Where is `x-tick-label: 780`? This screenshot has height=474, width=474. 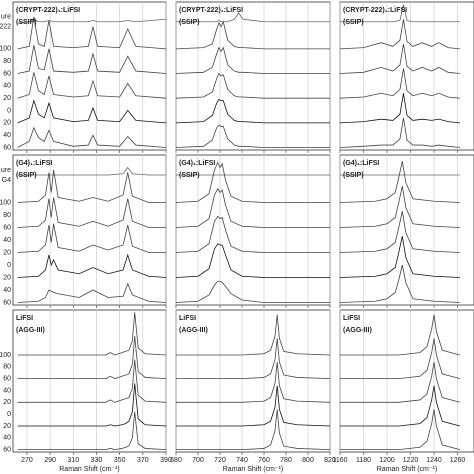
x-tick-label: 780 is located at coordinates (286, 460).